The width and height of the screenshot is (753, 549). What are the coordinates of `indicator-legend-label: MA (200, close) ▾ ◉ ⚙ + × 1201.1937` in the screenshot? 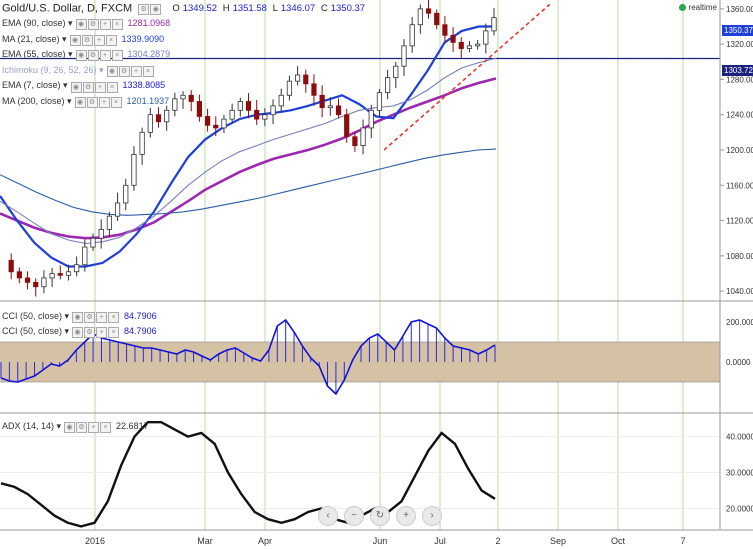 It's located at (85, 102).